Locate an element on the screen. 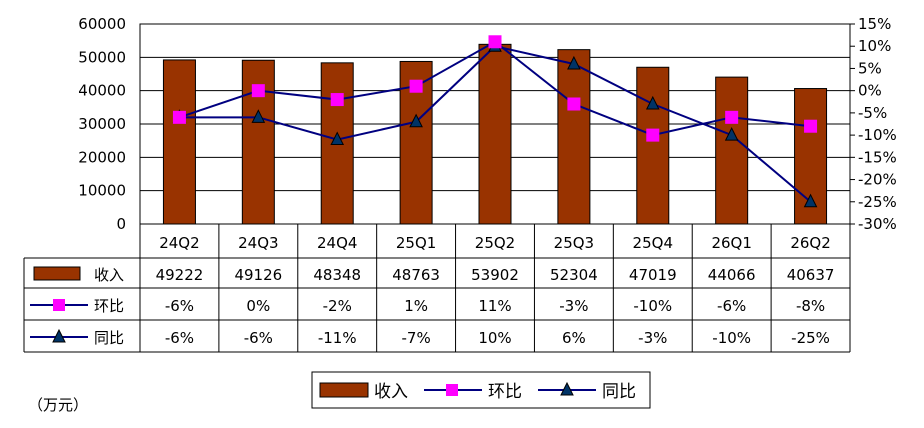  revenue-value-label: 53902 is located at coordinates (495, 275).